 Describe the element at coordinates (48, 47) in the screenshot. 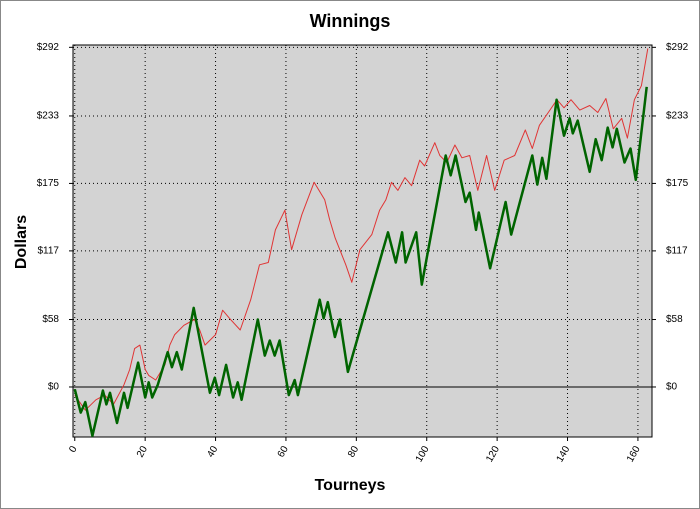

I see `y-tick-label: $292` at that location.